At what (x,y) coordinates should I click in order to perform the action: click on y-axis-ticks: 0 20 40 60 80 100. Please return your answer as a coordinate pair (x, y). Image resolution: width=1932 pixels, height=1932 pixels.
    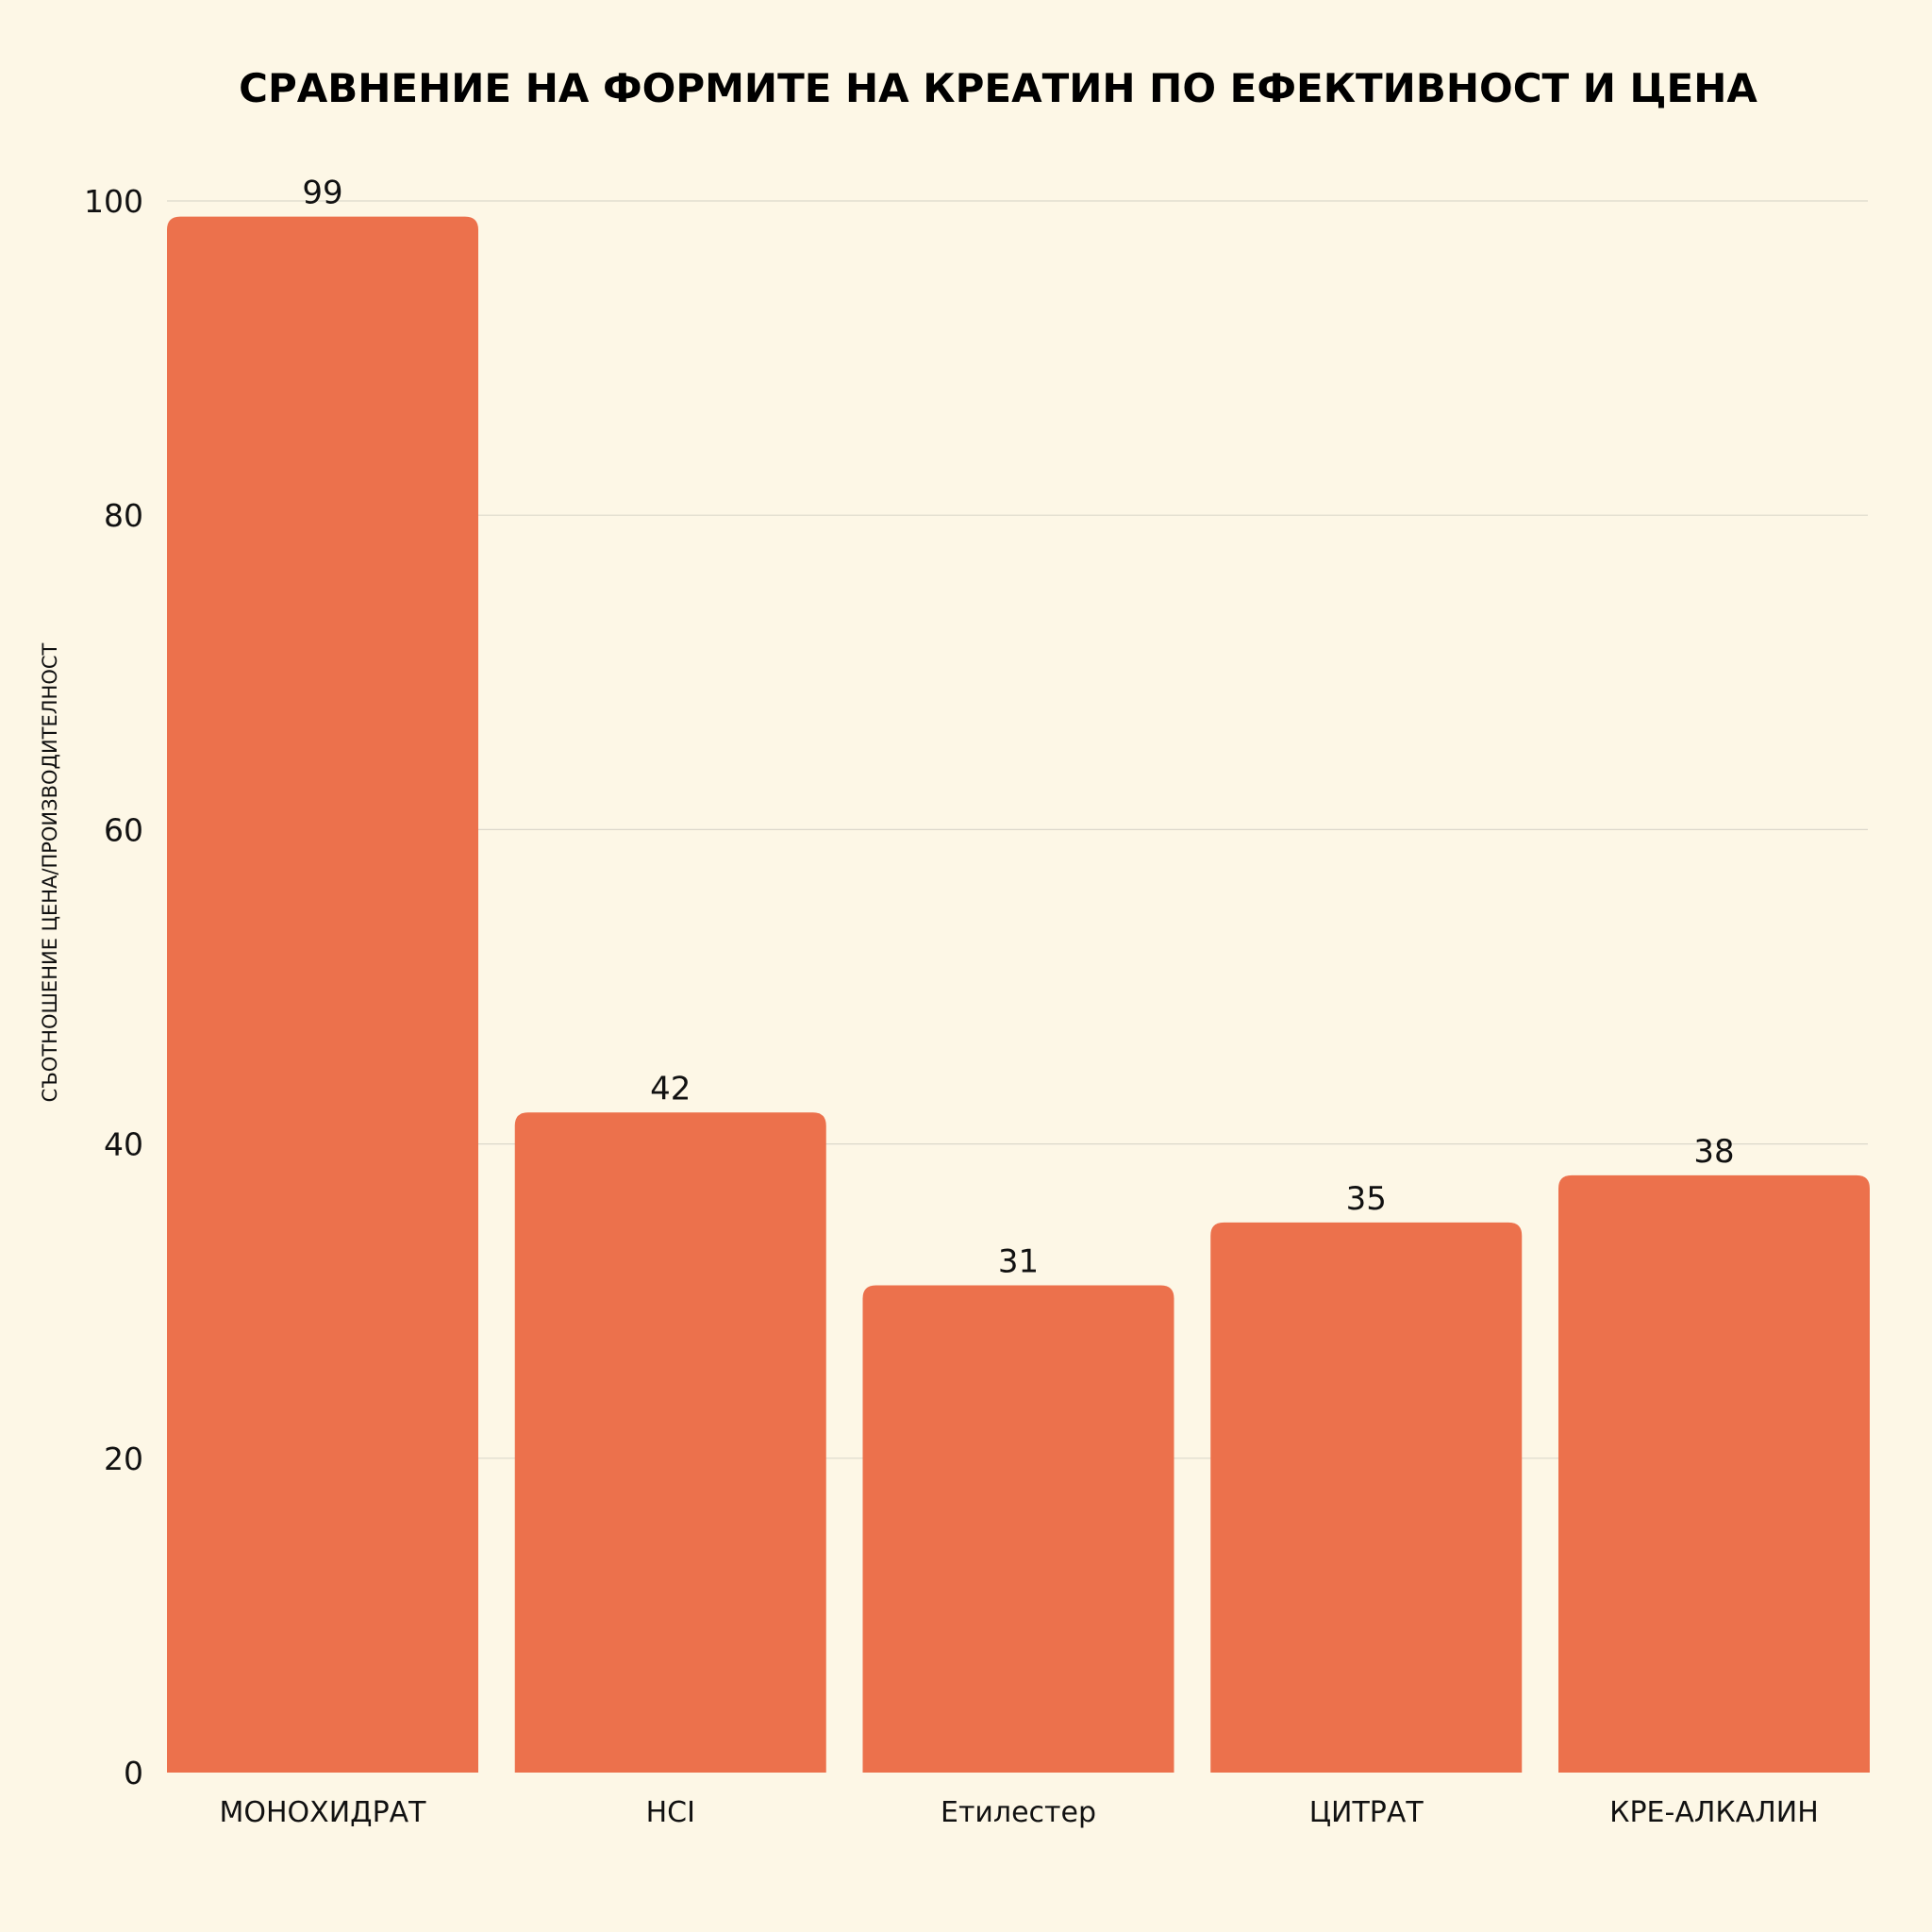
    Looking at the image, I should click on (113, 987).